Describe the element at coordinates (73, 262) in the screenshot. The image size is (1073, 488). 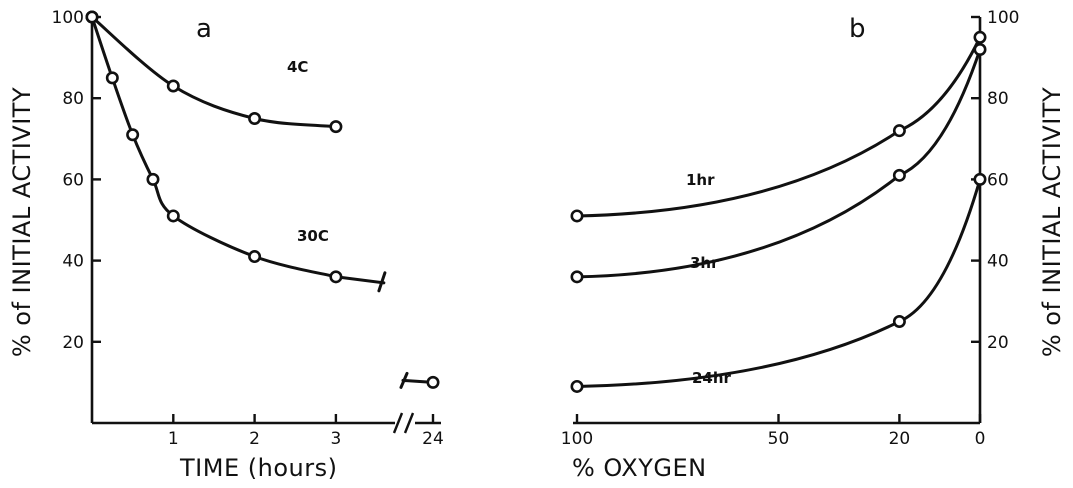
I see `panel-a-y-tick-label: 40` at that location.